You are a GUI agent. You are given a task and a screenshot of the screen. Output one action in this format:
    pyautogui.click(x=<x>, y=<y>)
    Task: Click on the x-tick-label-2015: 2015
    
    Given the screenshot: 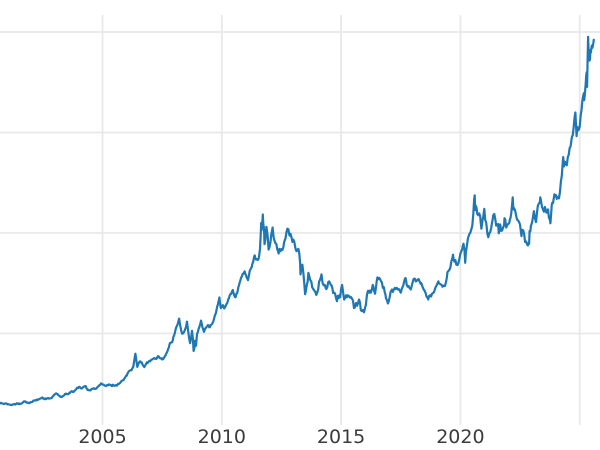 What is the action you would take?
    pyautogui.click(x=341, y=437)
    